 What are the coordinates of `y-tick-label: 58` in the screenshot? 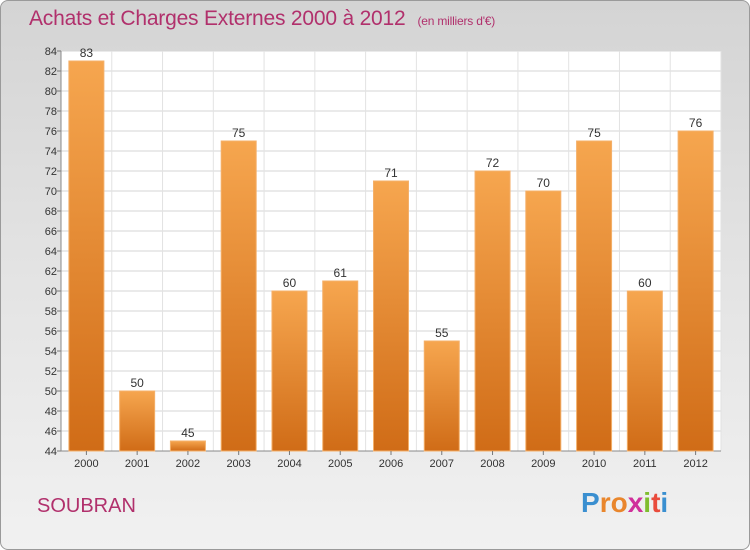 It's located at (51, 312).